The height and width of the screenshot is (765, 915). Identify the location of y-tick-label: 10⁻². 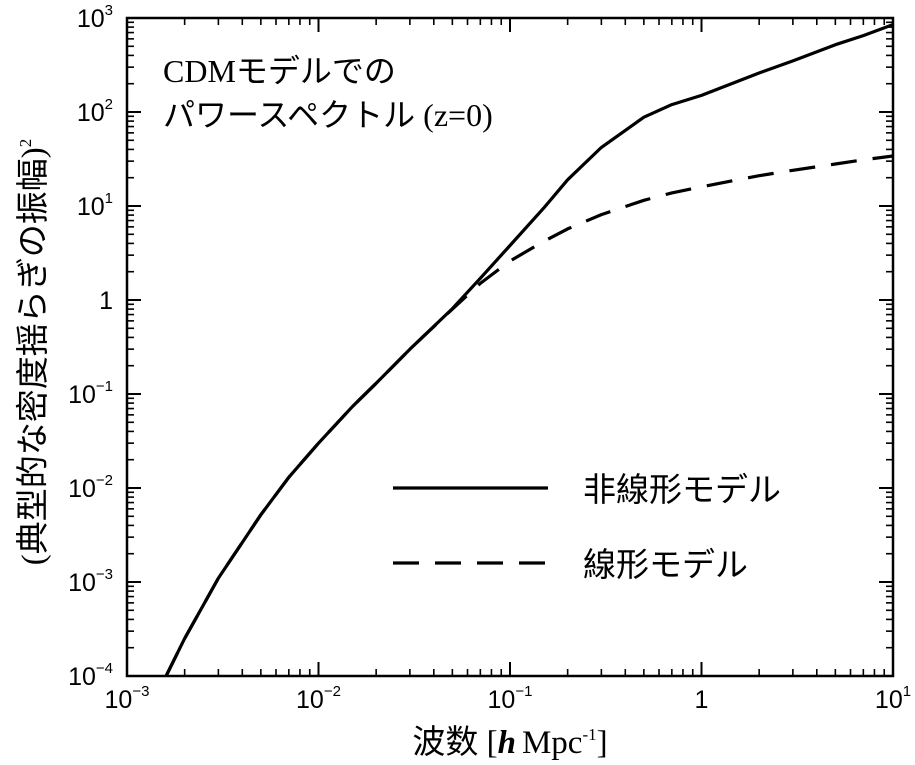
(90, 487).